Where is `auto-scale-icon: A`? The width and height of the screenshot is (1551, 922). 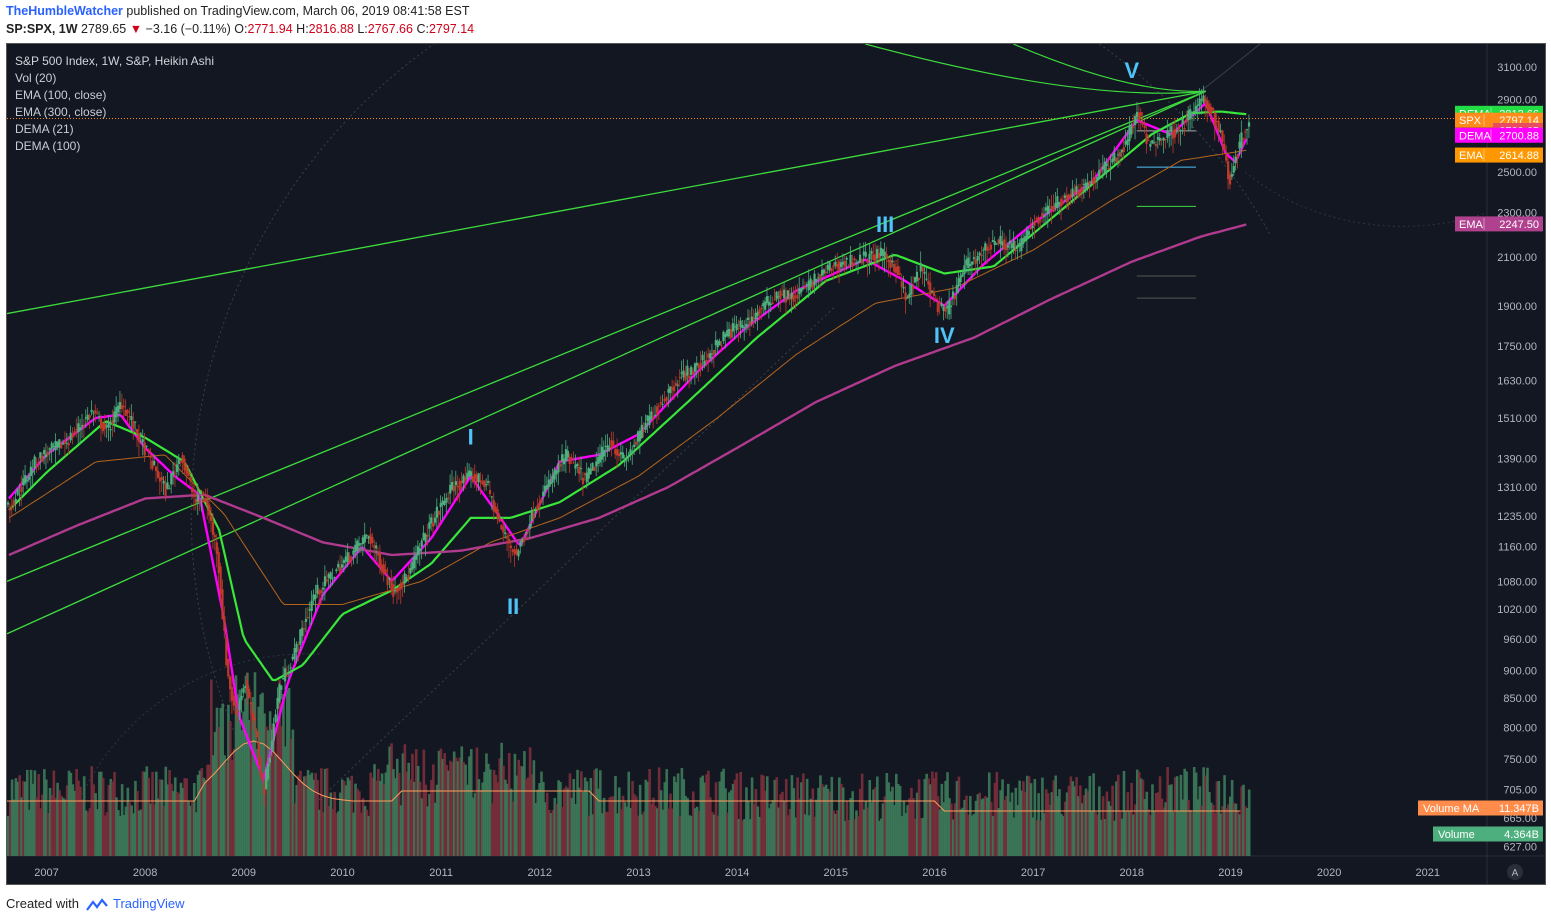
auto-scale-icon: A is located at coordinates (1515, 873).